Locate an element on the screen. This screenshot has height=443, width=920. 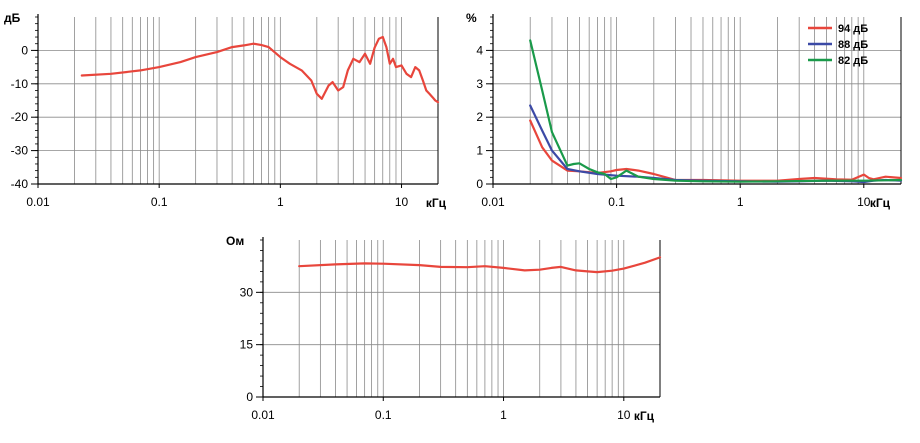
y-tick-label: 15 is located at coordinates (247, 345).